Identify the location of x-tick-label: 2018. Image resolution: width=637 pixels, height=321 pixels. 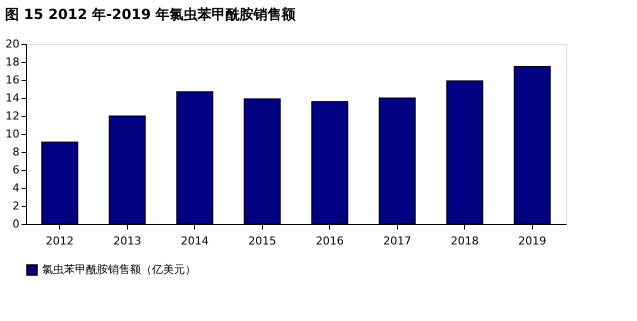
(464, 241).